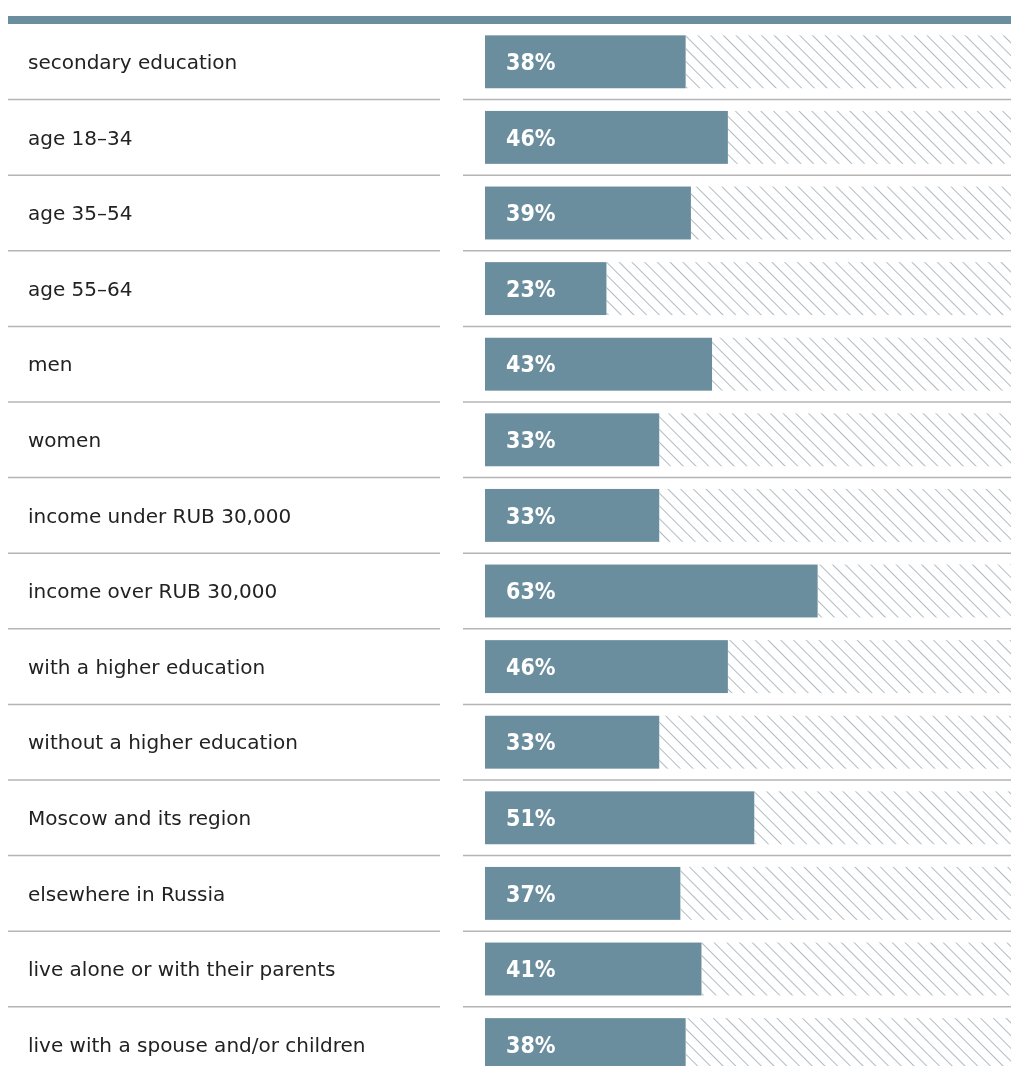 The image size is (1011, 1066). What do you see at coordinates (531, 818) in the screenshot?
I see `data-label: 51%` at bounding box center [531, 818].